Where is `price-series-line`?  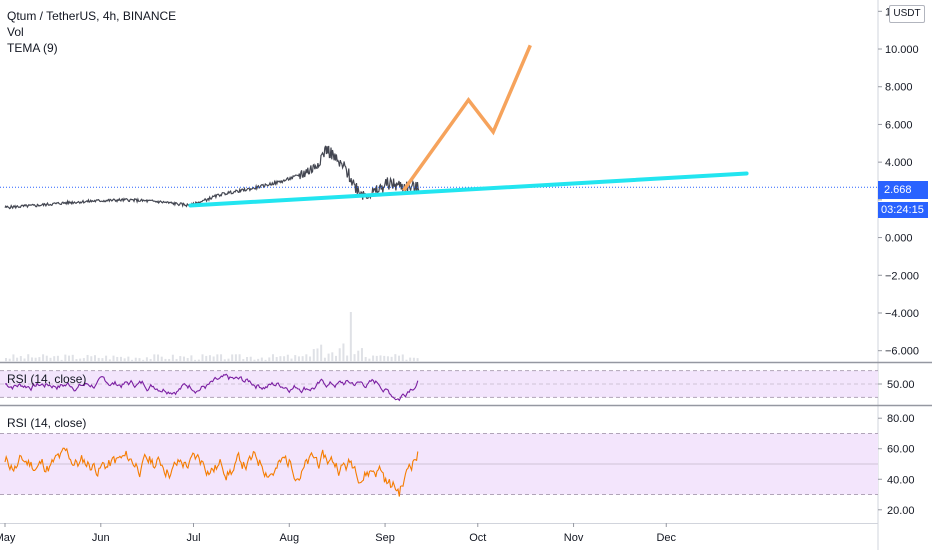
price-series-line is located at coordinates (212, 177).